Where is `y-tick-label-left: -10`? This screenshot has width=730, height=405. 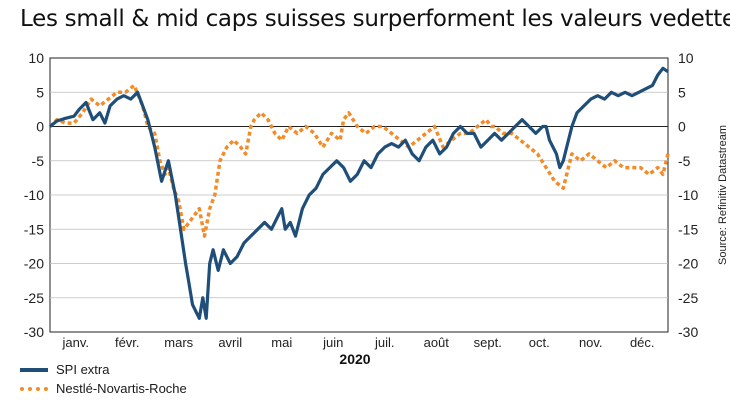
y-tick-label-left: -10 is located at coordinates (34, 195).